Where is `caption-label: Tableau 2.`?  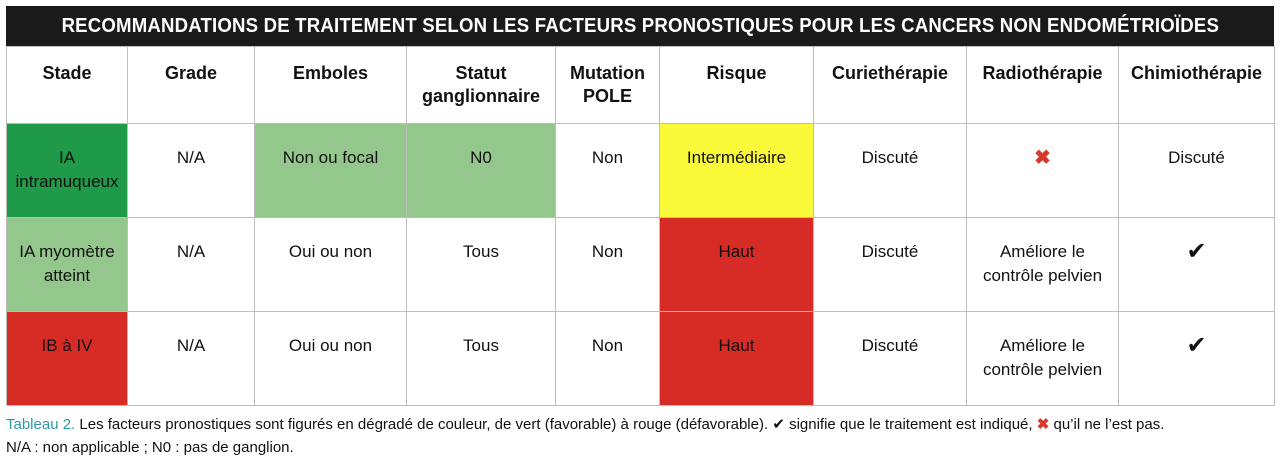
caption-label: Tableau 2. is located at coordinates (41, 424).